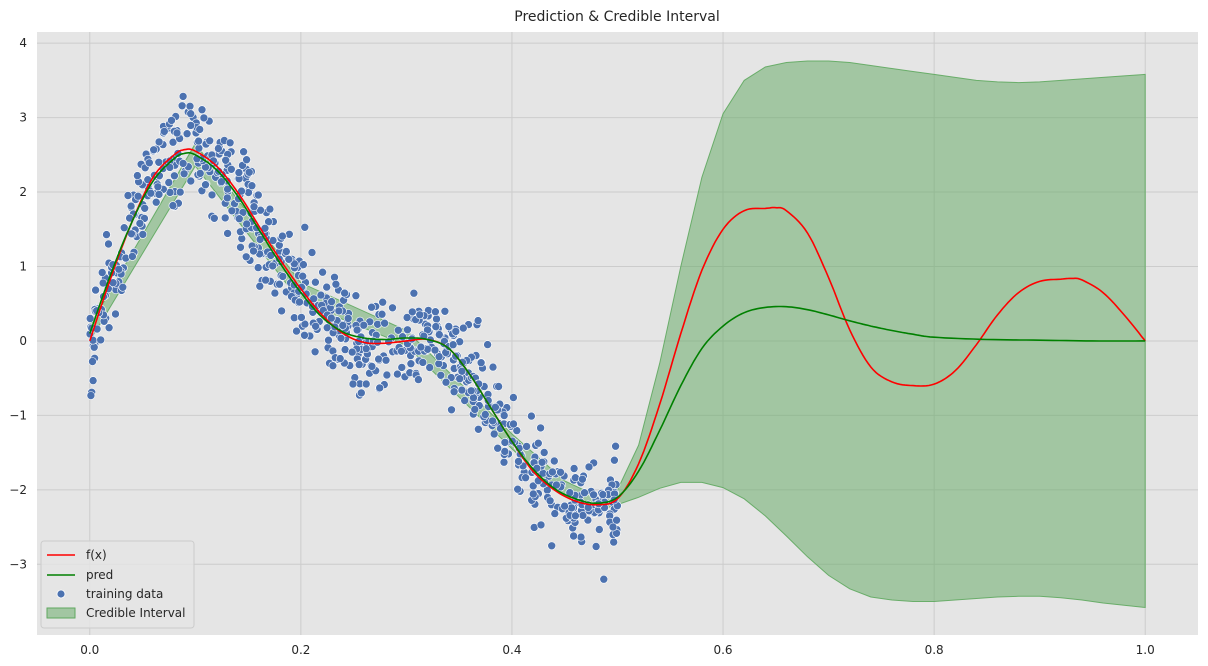 Image resolution: width=1208 pixels, height=666 pixels. What do you see at coordinates (1145, 650) in the screenshot?
I see `x-tick-label: 1.0` at bounding box center [1145, 650].